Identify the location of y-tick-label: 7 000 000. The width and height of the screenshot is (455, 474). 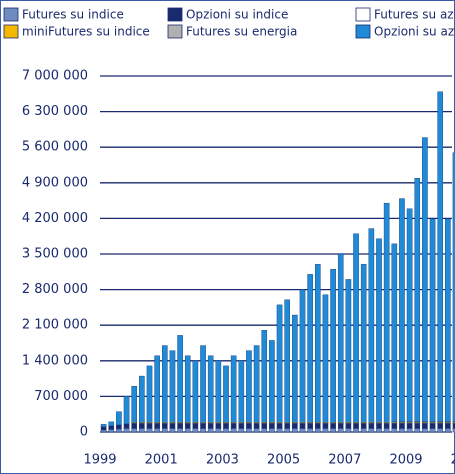
(55, 76).